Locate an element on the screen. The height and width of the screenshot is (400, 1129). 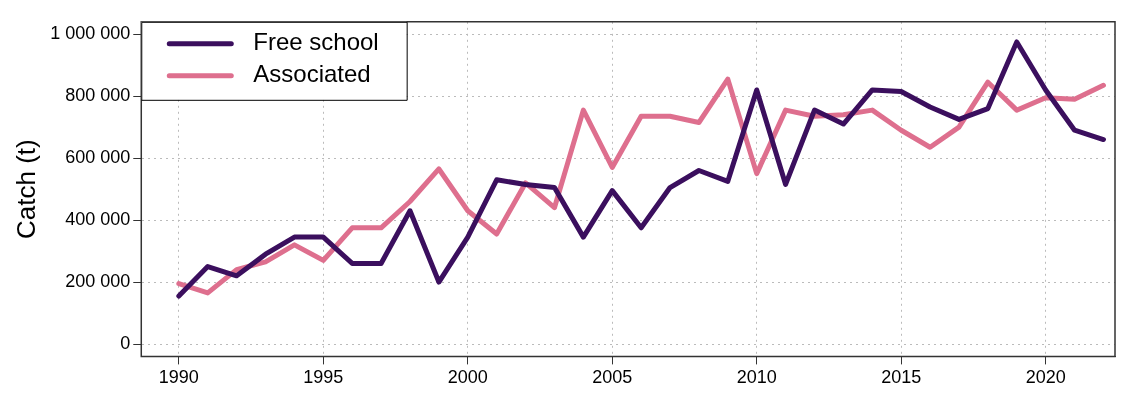
x-tick-label: 1995 is located at coordinates (323, 377).